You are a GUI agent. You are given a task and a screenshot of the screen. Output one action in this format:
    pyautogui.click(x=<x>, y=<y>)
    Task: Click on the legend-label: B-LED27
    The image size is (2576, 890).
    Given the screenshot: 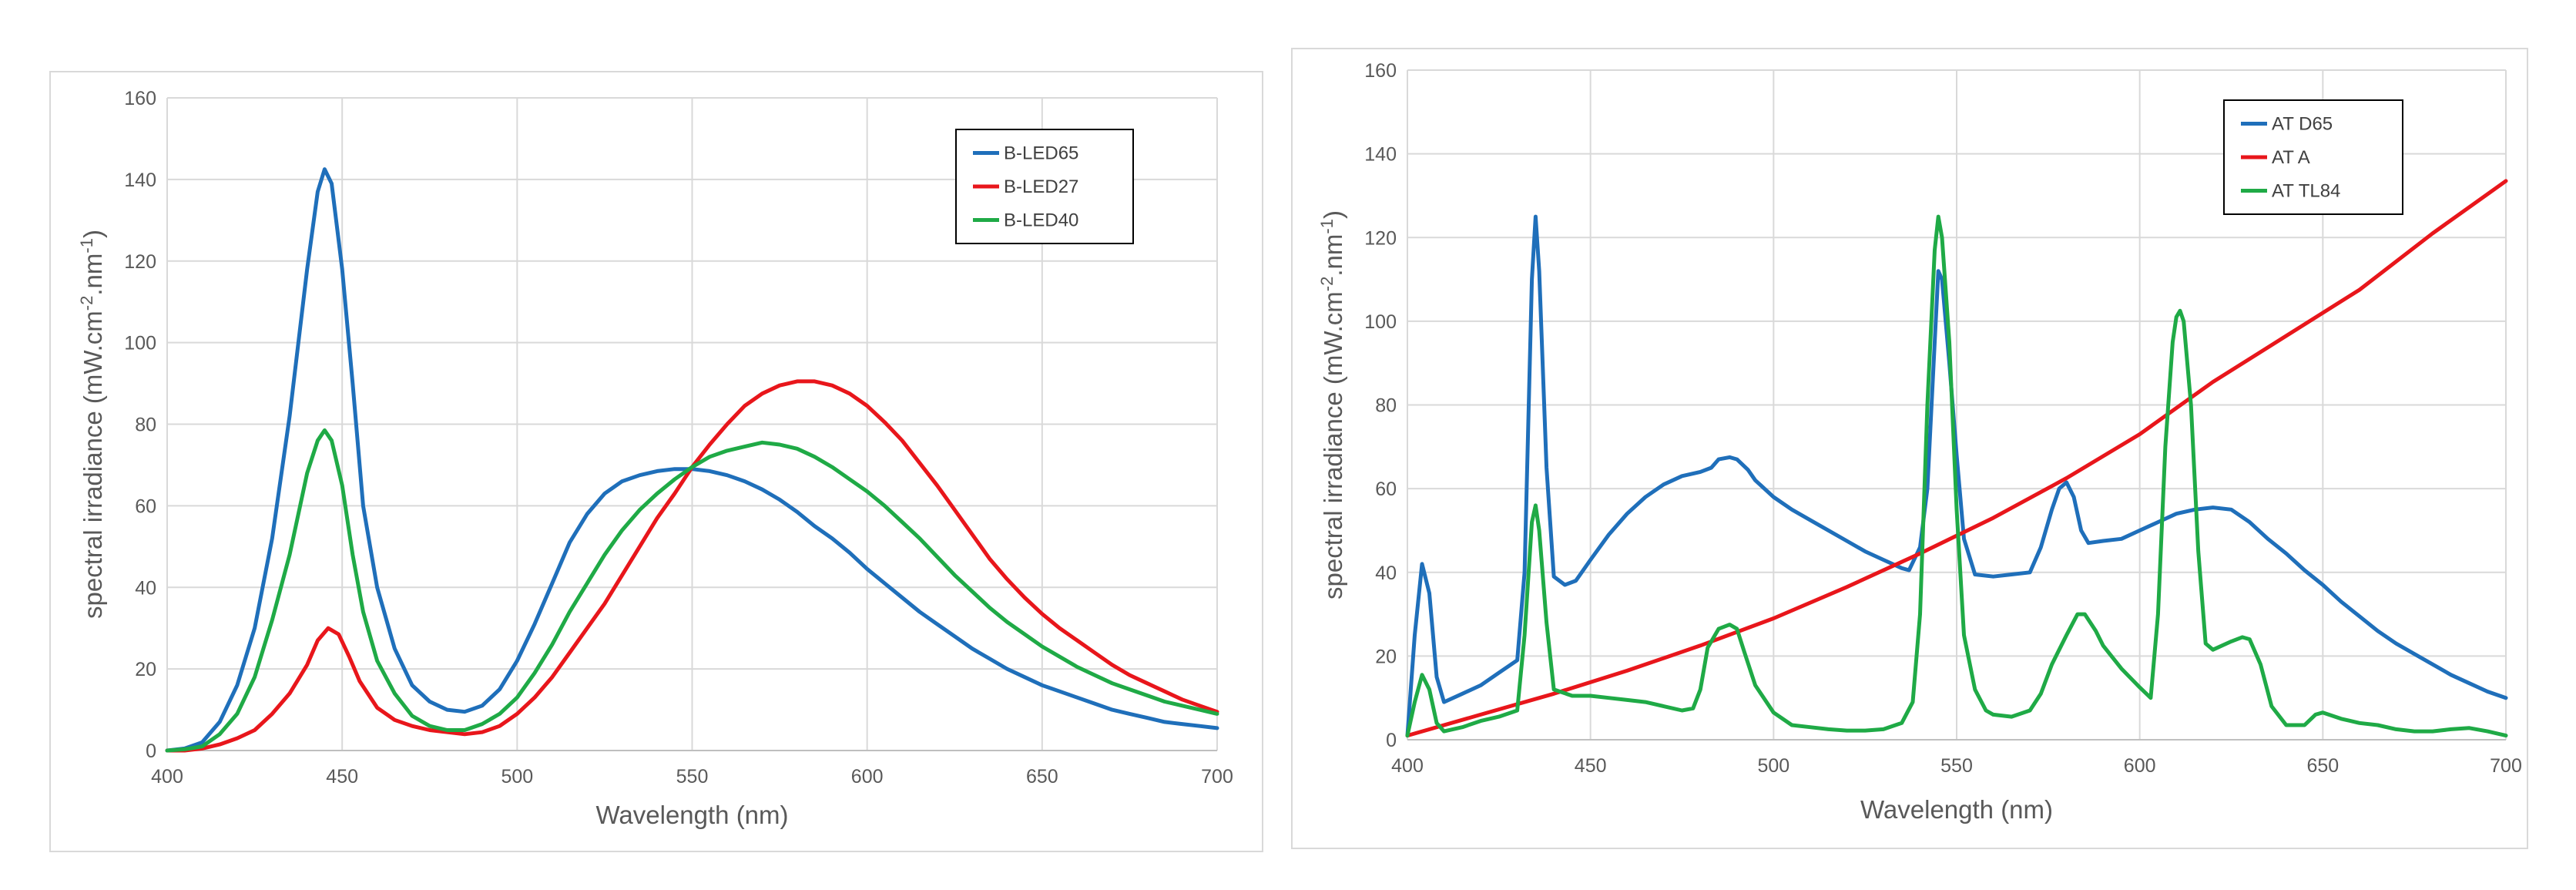 What is the action you would take?
    pyautogui.click(x=1041, y=186)
    